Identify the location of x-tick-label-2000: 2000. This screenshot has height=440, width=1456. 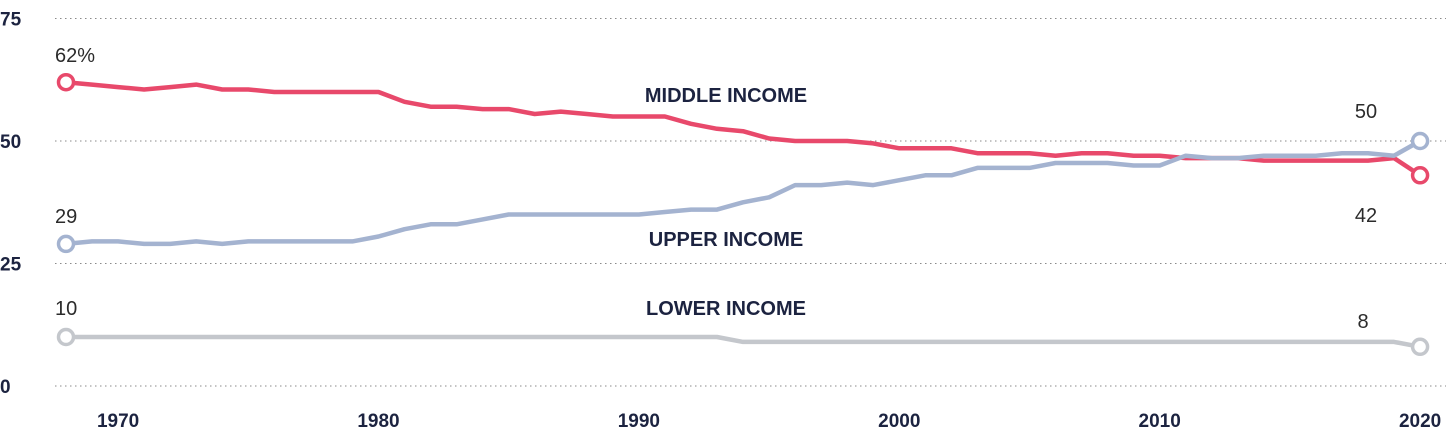
(899, 421).